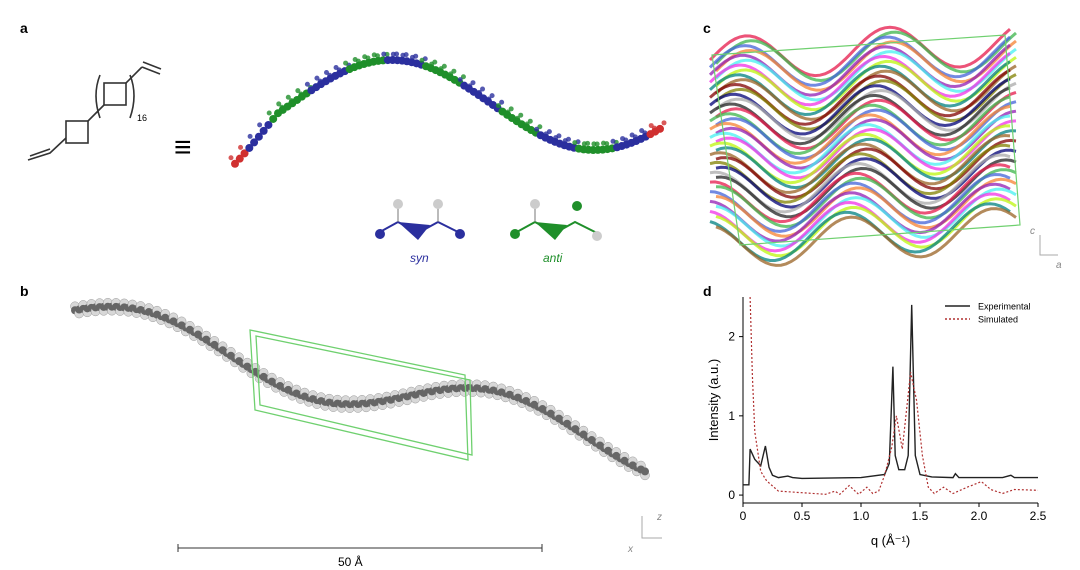 This screenshot has height=570, width=1080. Describe the element at coordinates (731, 337) in the screenshot. I see `y-tick-label: 2` at that location.